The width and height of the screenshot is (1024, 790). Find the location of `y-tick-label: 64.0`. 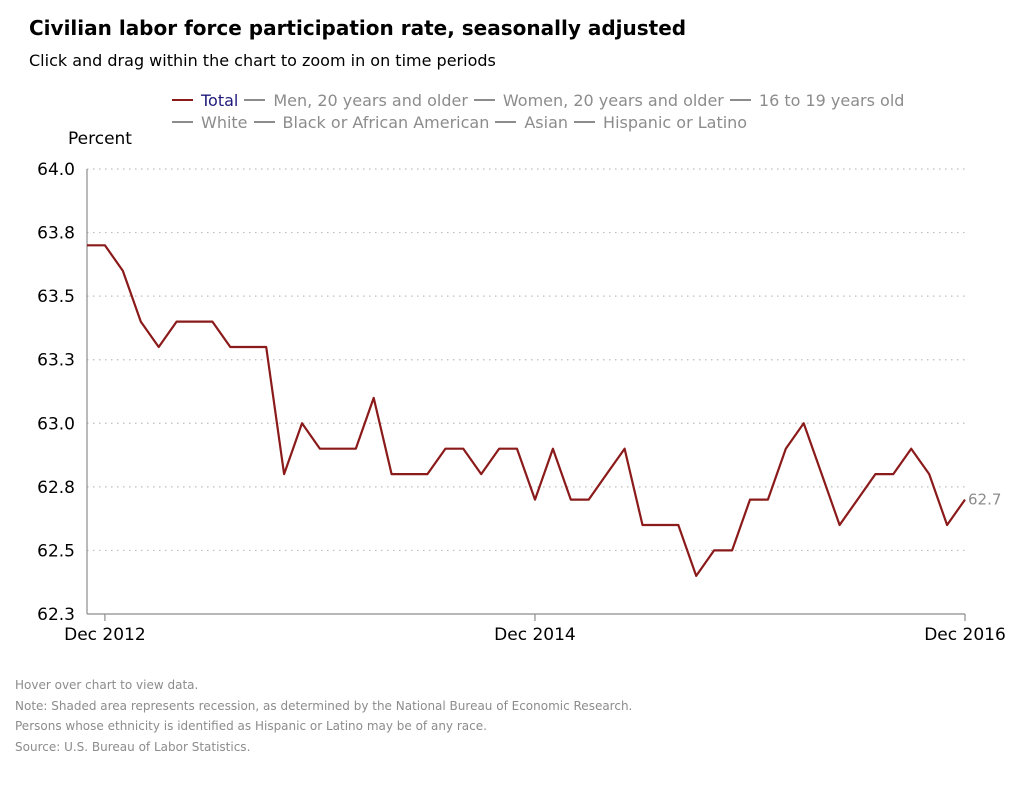

y-tick-label: 64.0 is located at coordinates (56, 170).